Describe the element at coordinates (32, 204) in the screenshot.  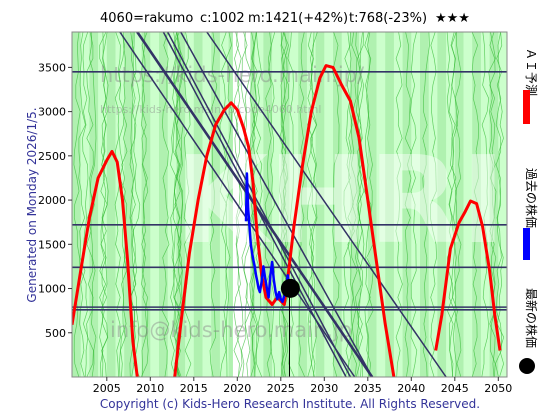
I see `generated-date-label: Generated on Monday 2026/1/5.` at that location.